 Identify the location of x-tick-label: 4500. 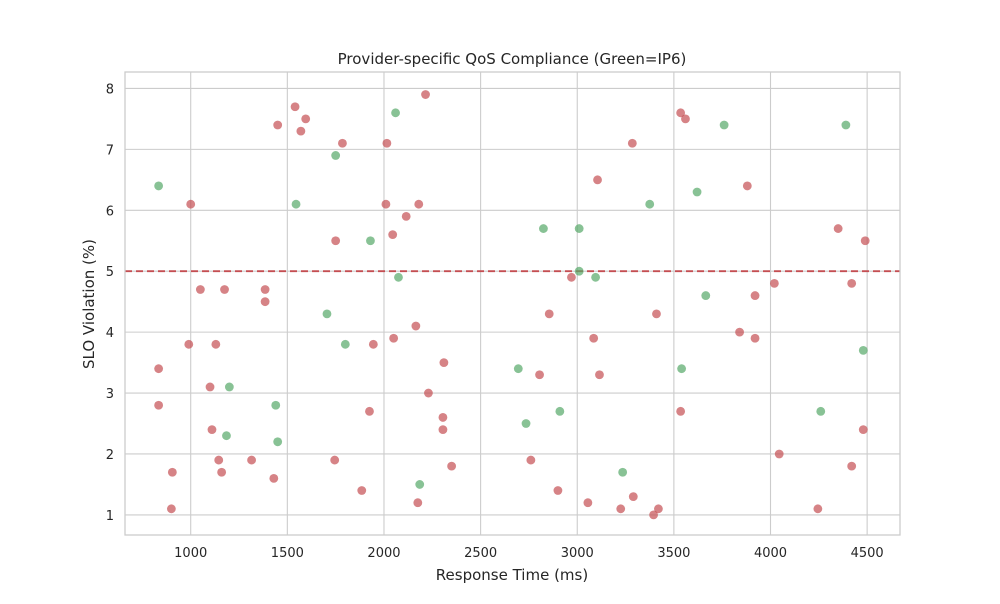
(867, 553).